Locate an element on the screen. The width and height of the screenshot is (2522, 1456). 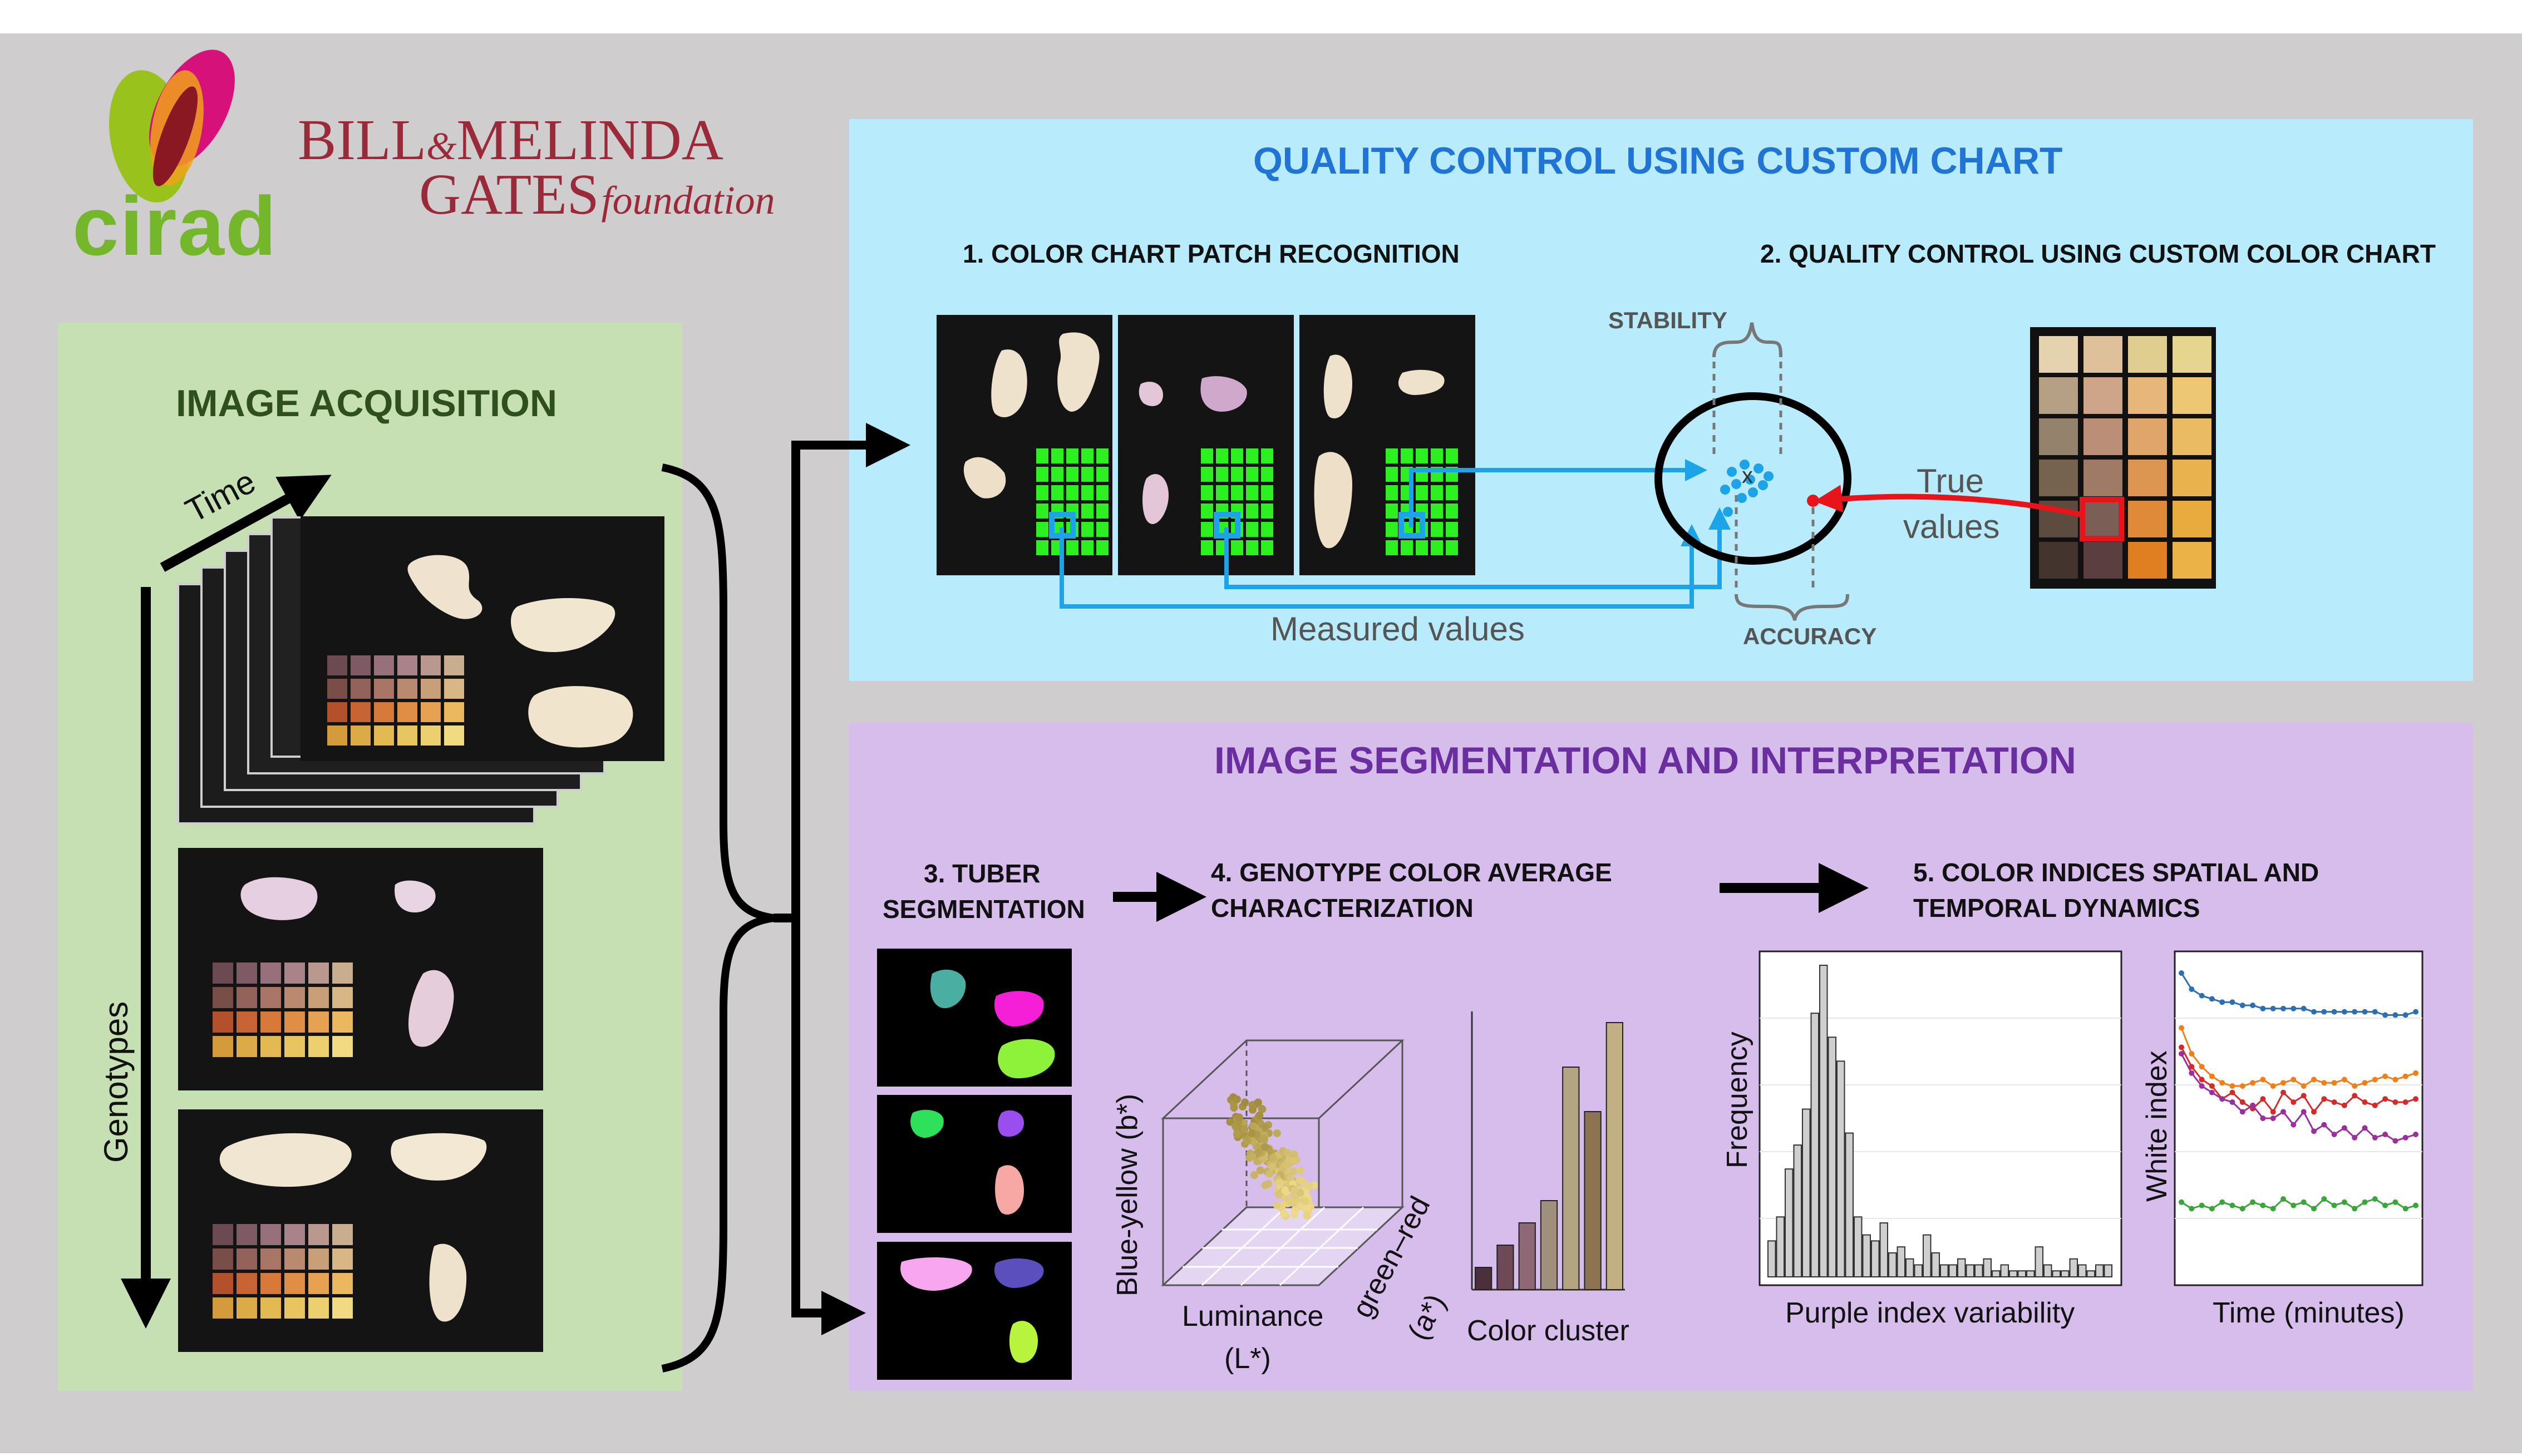
luminance-label-2: (L*) is located at coordinates (1247, 1359).